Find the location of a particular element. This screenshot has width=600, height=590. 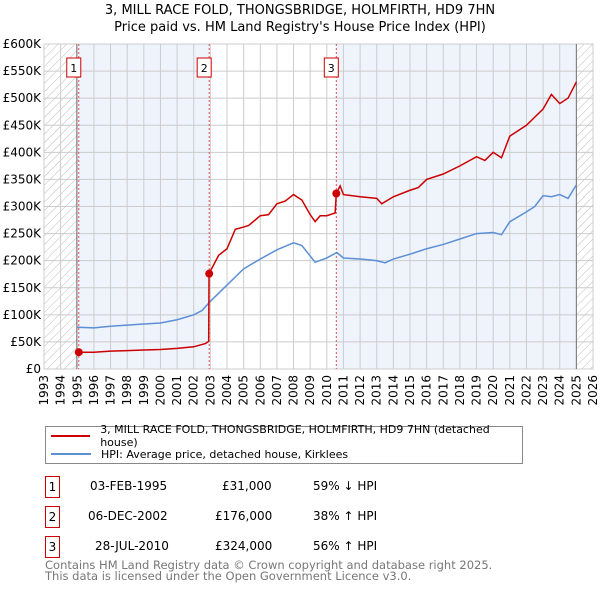

x-tick-label: 2011 is located at coordinates (343, 390).